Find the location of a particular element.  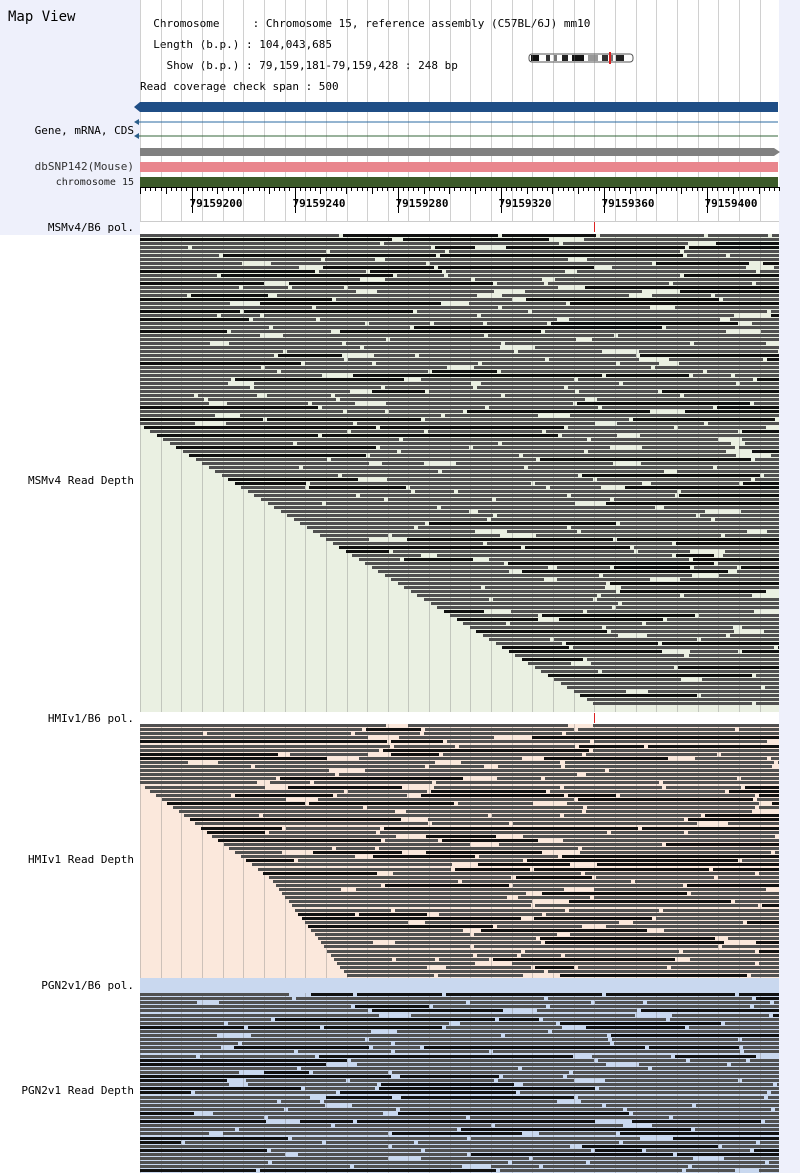

chromosome-ideogram-icon is located at coordinates (582, 58).